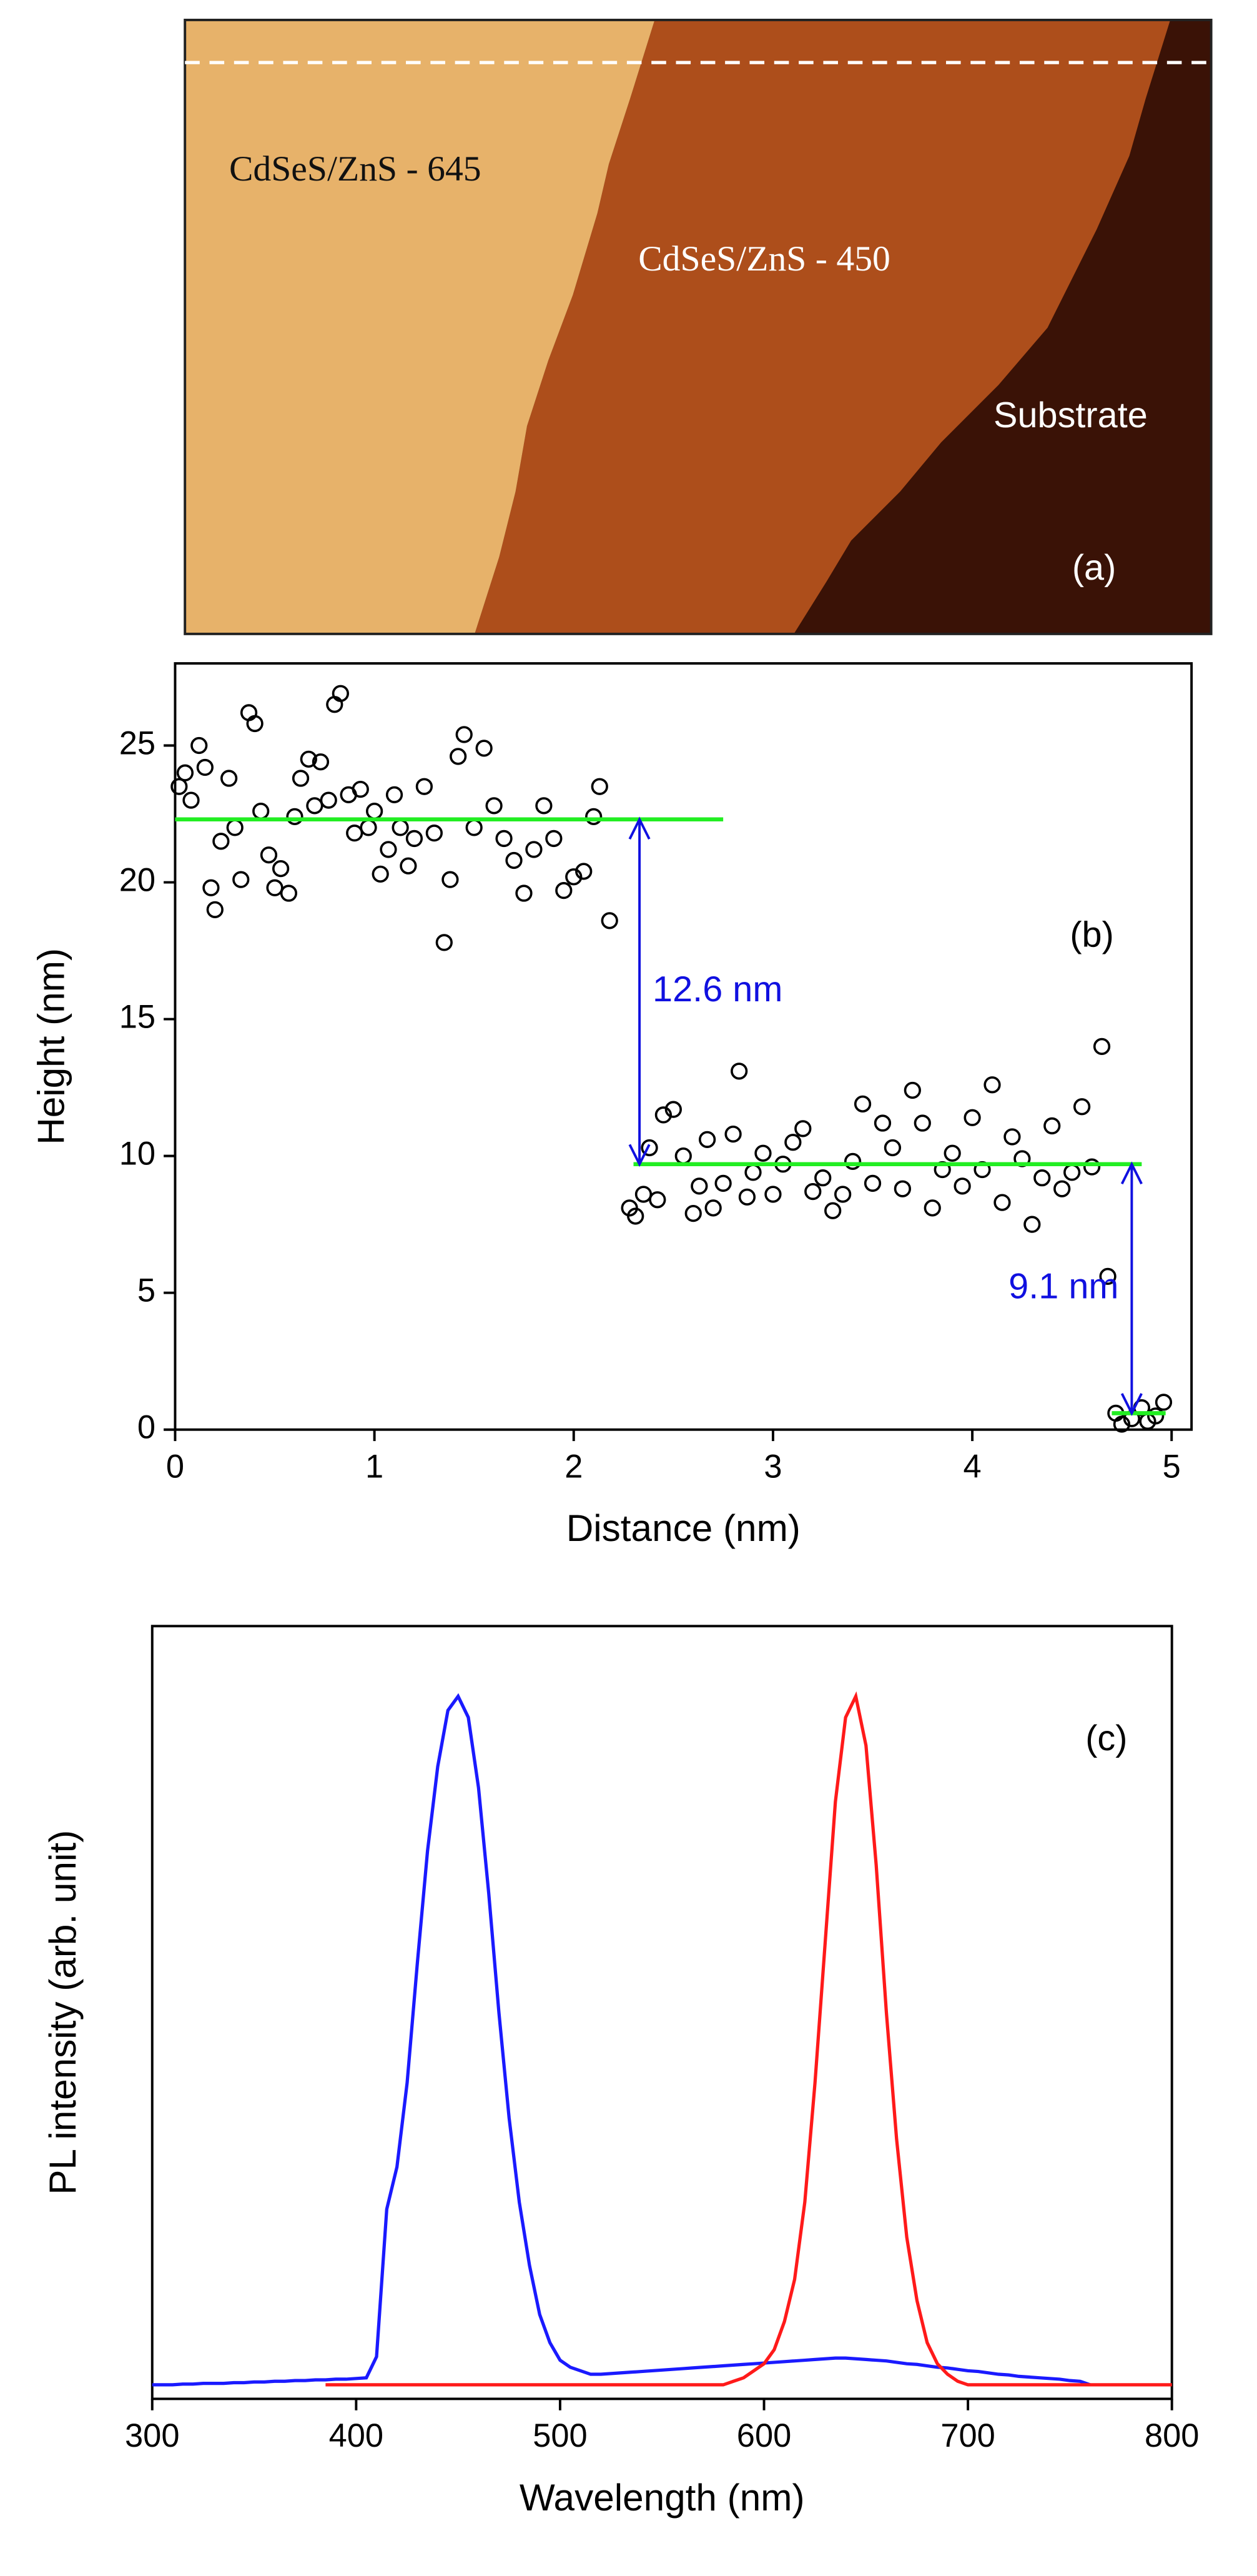 This screenshot has height=2576, width=1257. What do you see at coordinates (355, 169) in the screenshot?
I see `annotation: CdSeS/ZnS - 645` at bounding box center [355, 169].